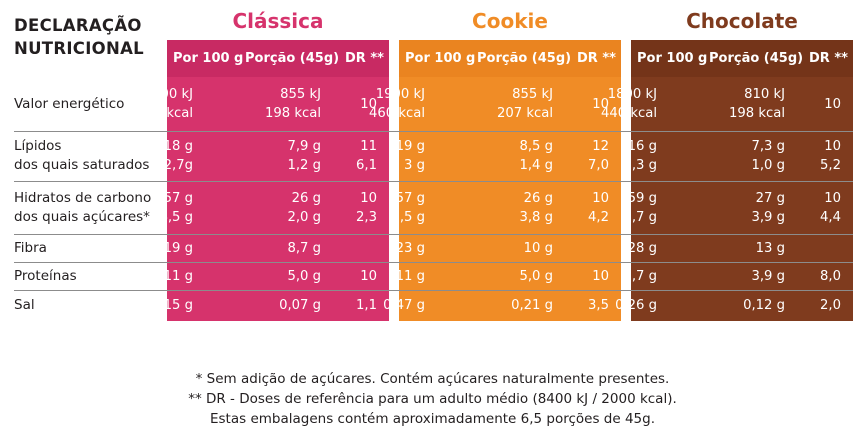 This screenshot has width=865, height=440. Describe the element at coordinates (69, 104) in the screenshot. I see `row-label-line: Valor energético` at that location.